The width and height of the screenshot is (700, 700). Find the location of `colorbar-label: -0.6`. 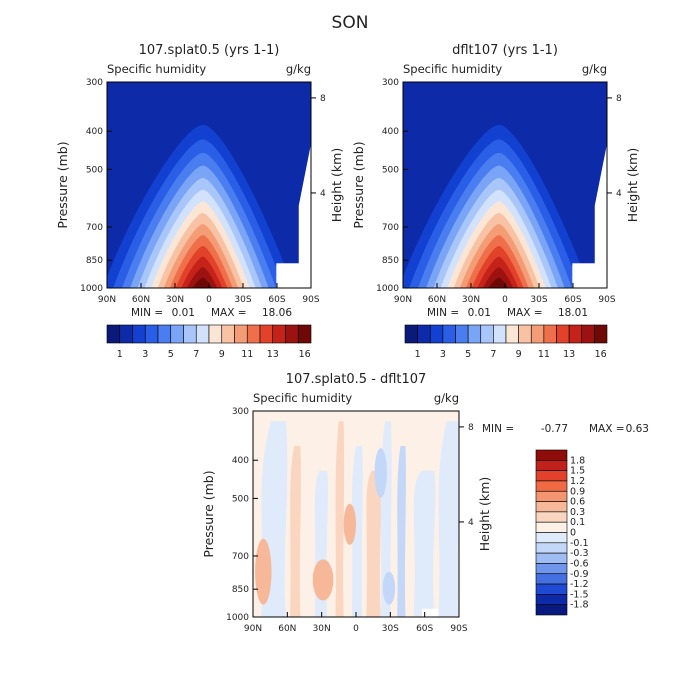

colorbar-label: -0.6 is located at coordinates (579, 563).